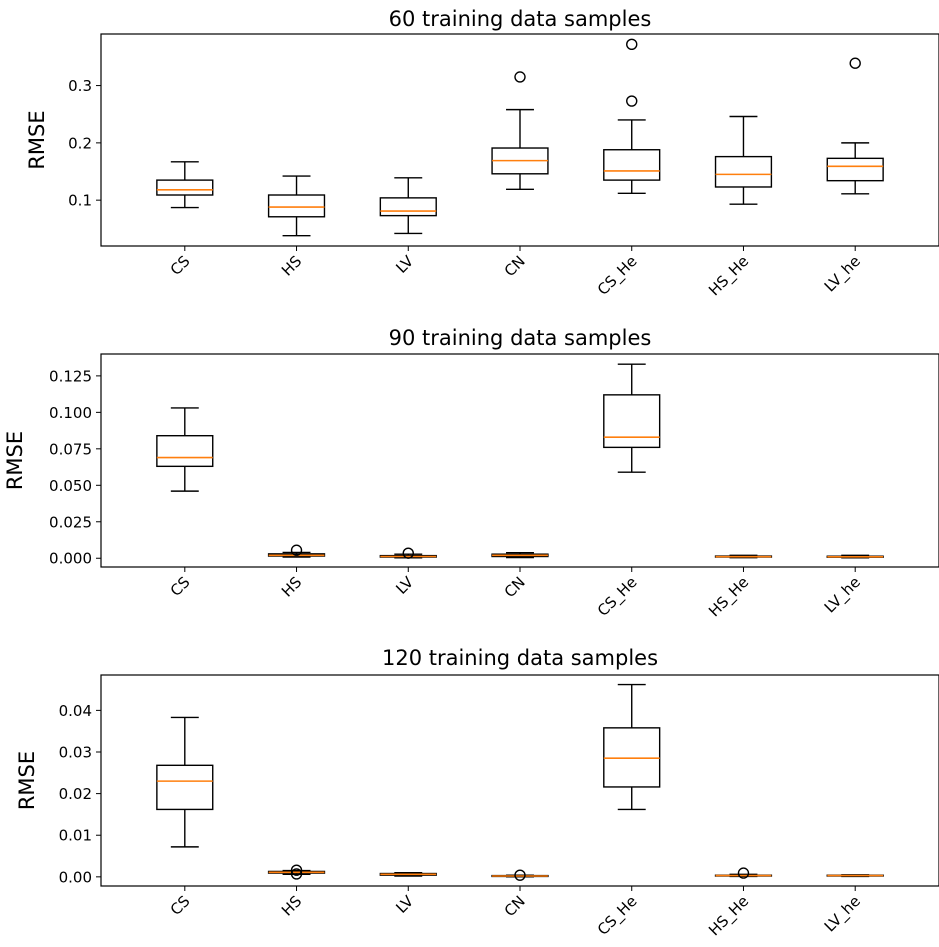  What do you see at coordinates (75, 752) in the screenshot?
I see `y-tick-label: 0.03` at bounding box center [75, 752].